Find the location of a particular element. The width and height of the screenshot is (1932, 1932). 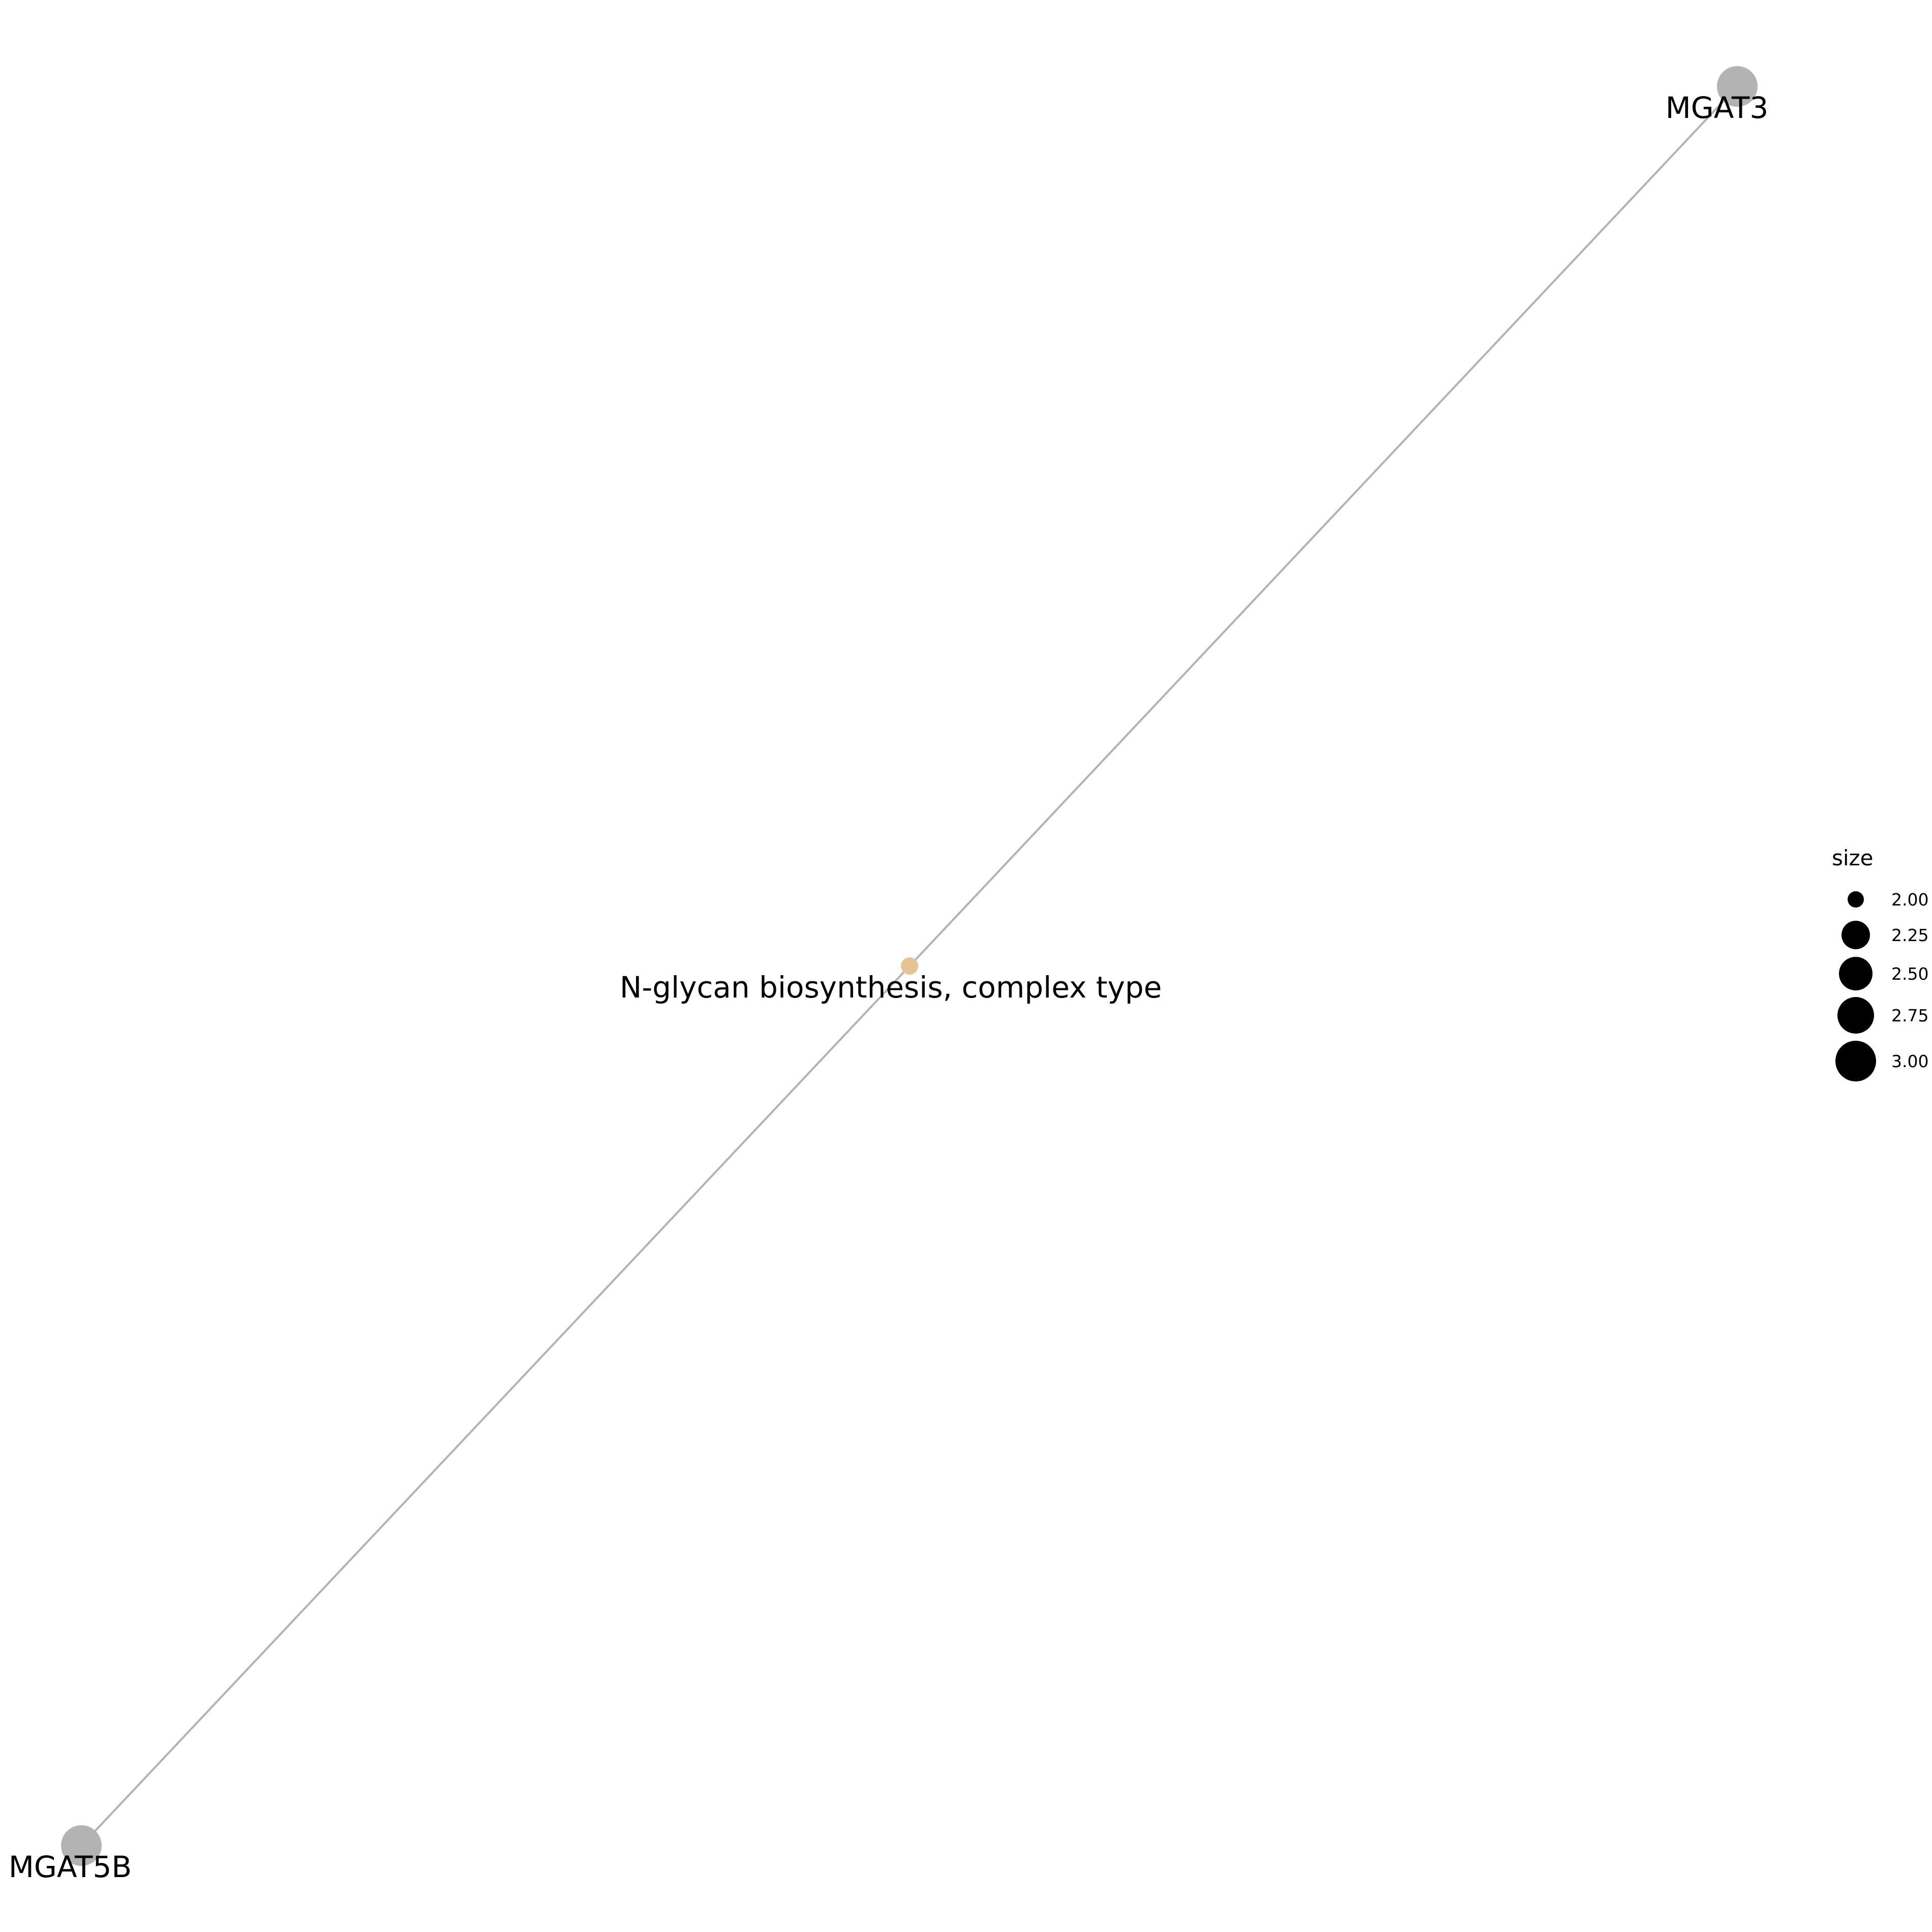

legend-label-2-50: 2.50 is located at coordinates (1910, 974).